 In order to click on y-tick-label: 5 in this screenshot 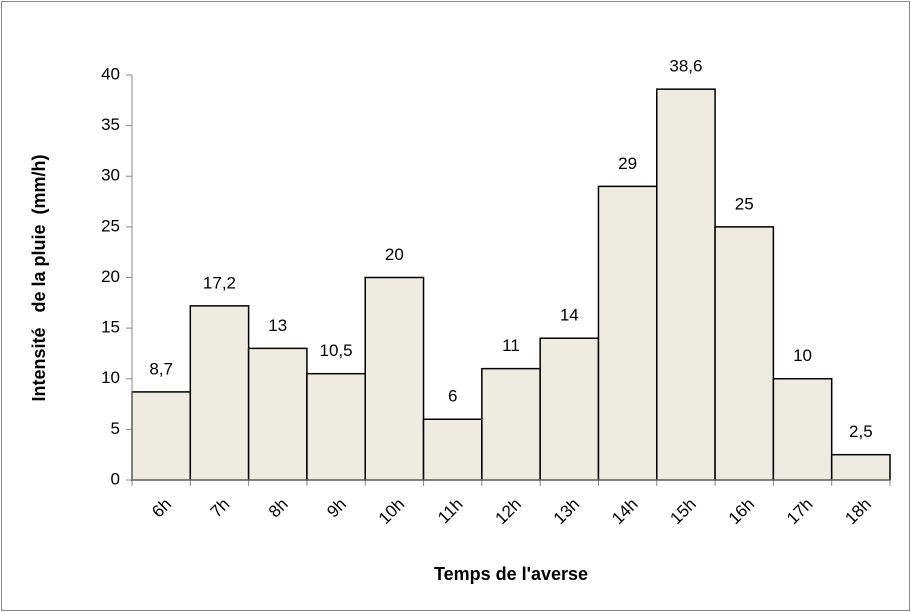, I will do `click(115, 428)`.